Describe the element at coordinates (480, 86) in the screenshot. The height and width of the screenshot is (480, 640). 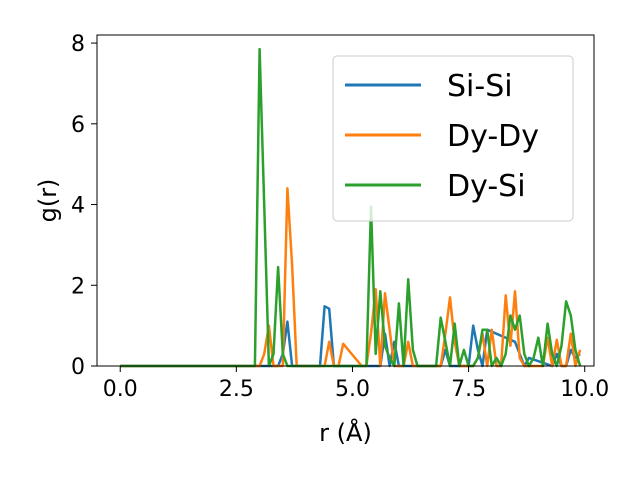
I see `legend-label-si-si: Si-Si` at that location.